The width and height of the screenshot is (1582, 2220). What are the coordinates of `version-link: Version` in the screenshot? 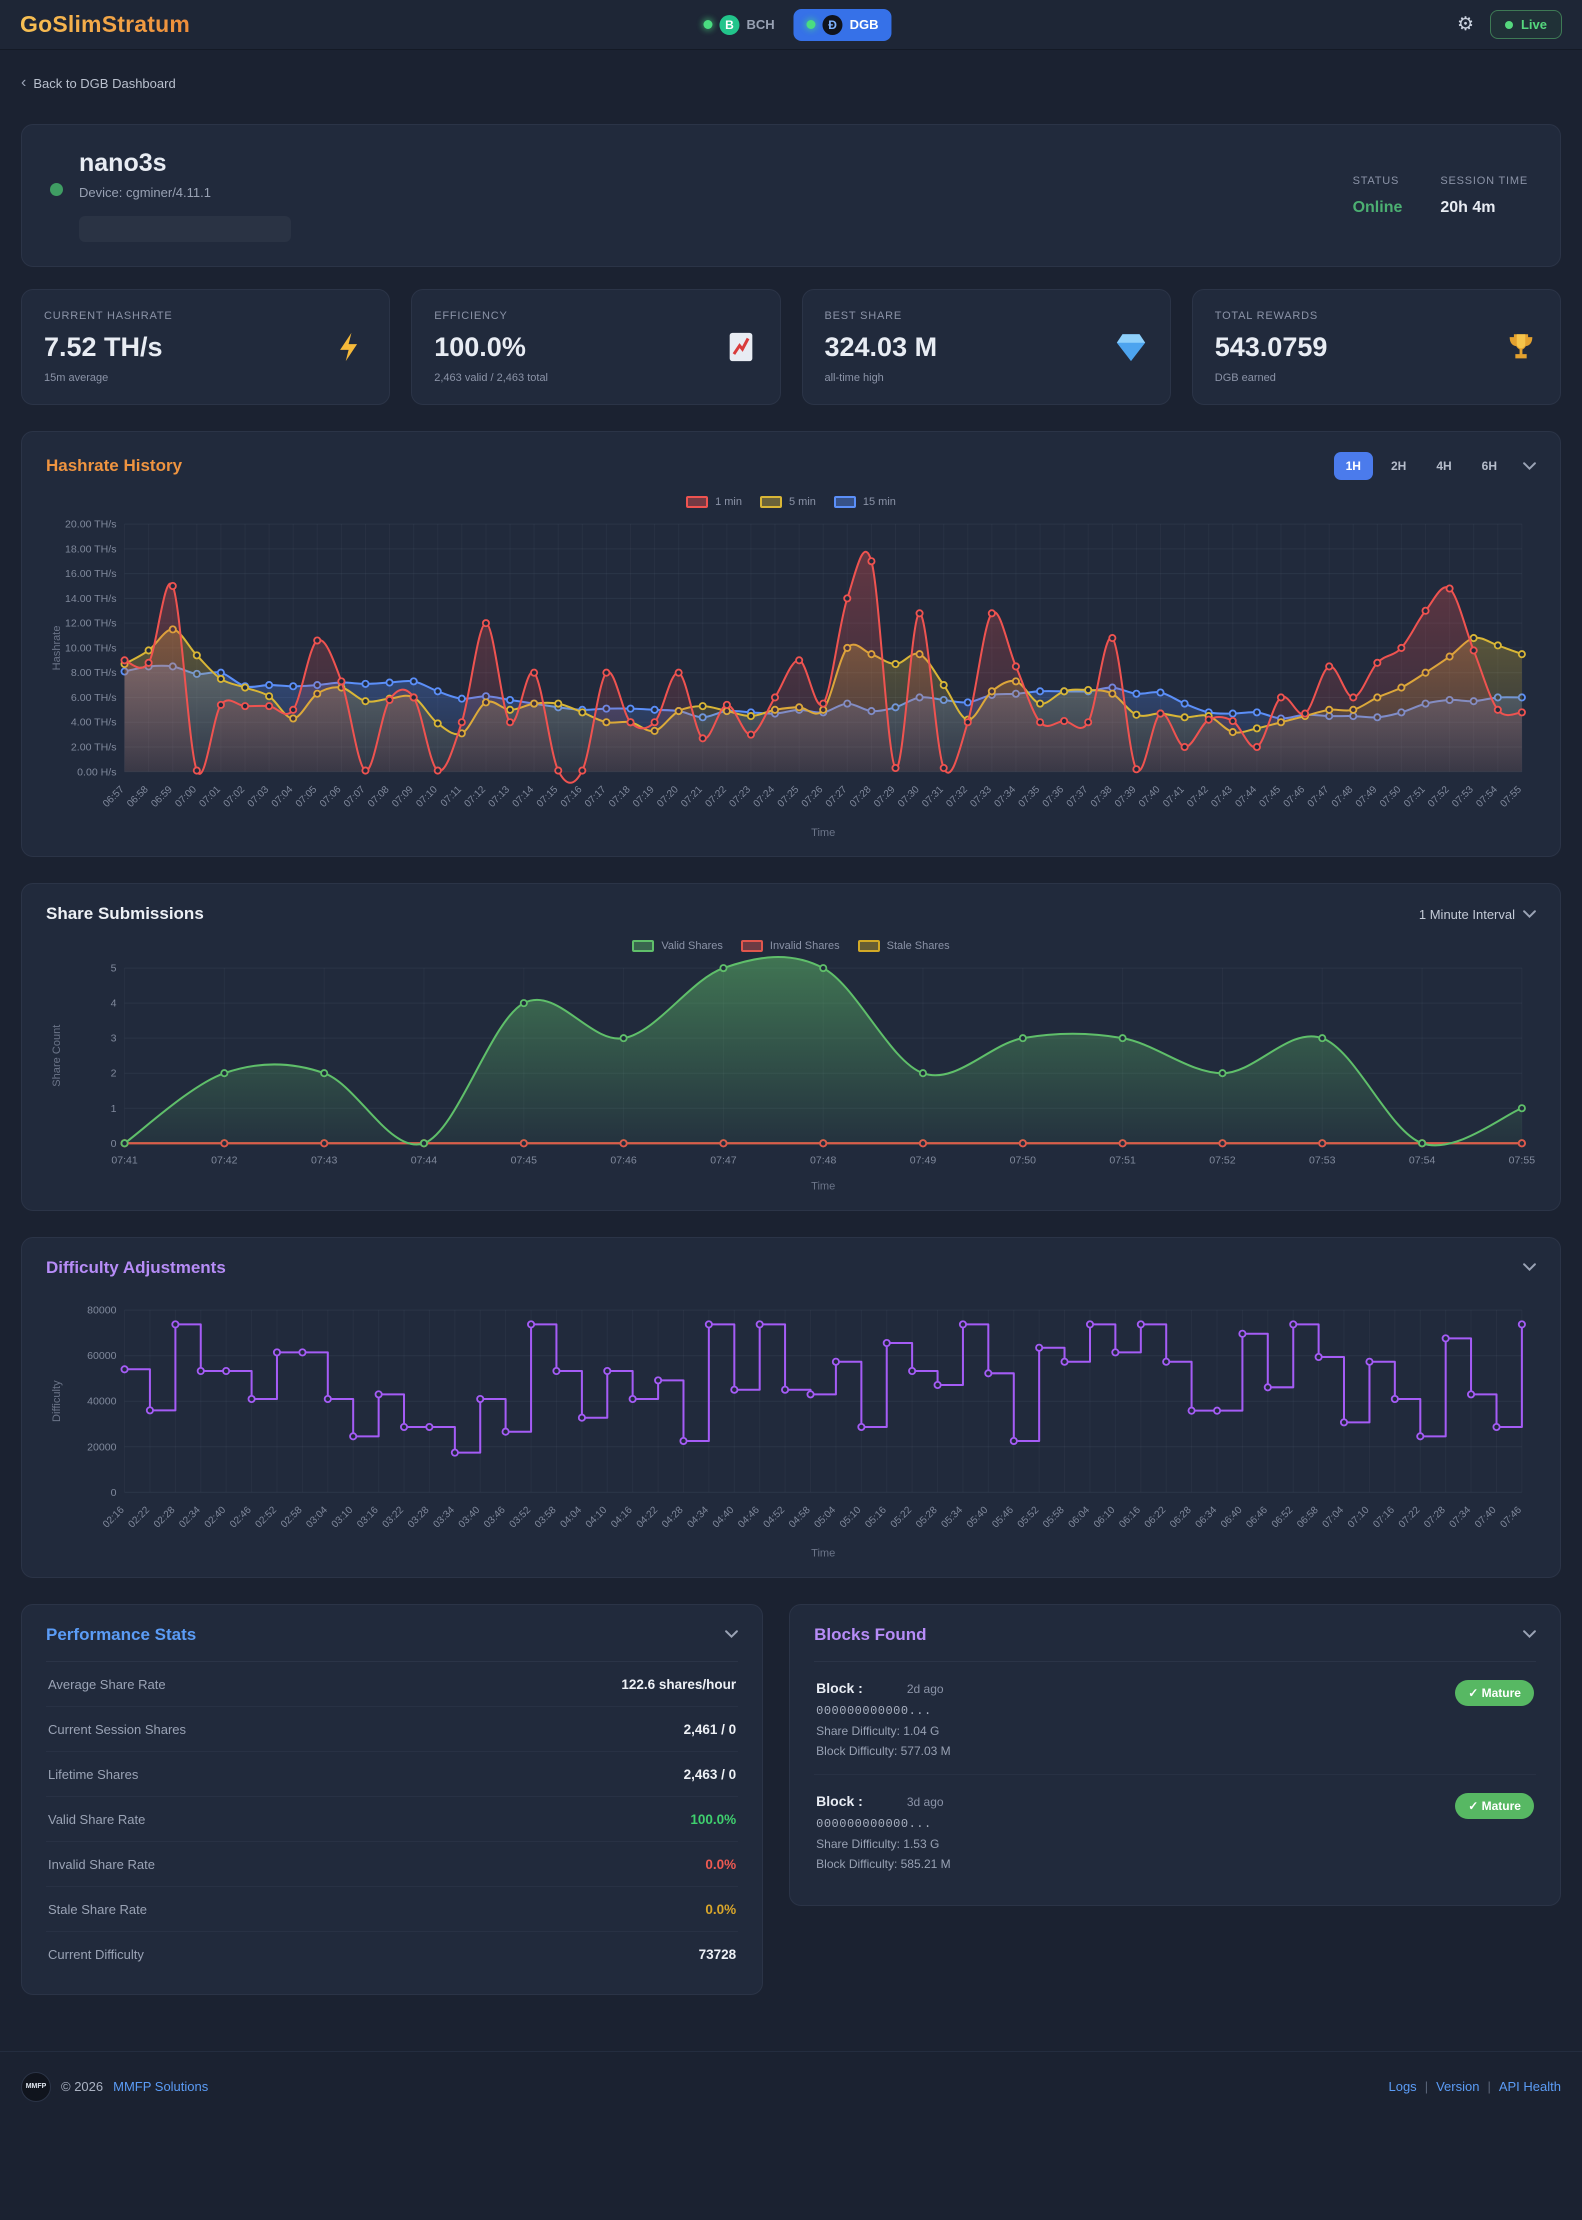 It's located at (1458, 2087).